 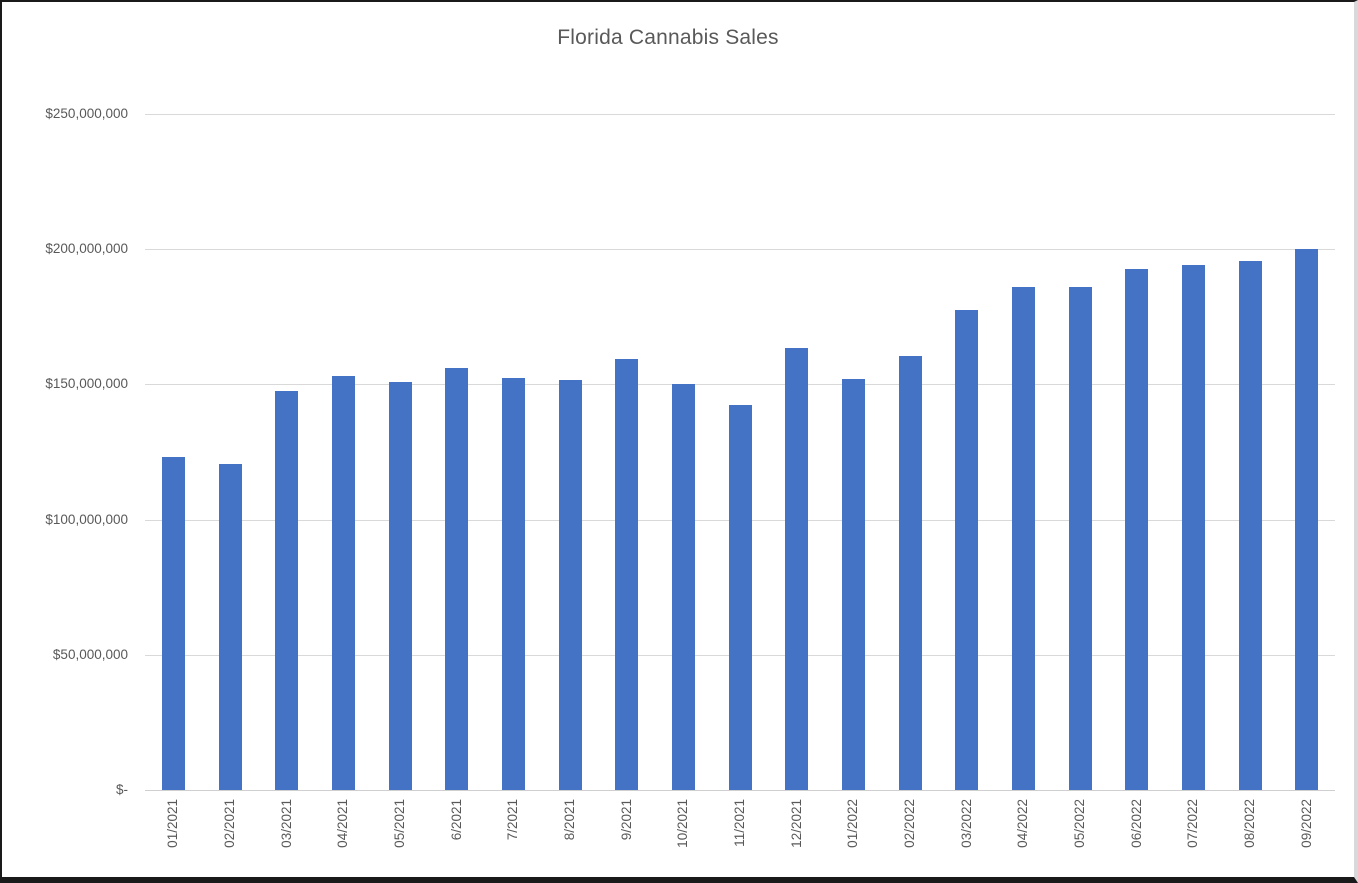 I want to click on x-tick-label-text: 07/2022, so click(x=1193, y=823).